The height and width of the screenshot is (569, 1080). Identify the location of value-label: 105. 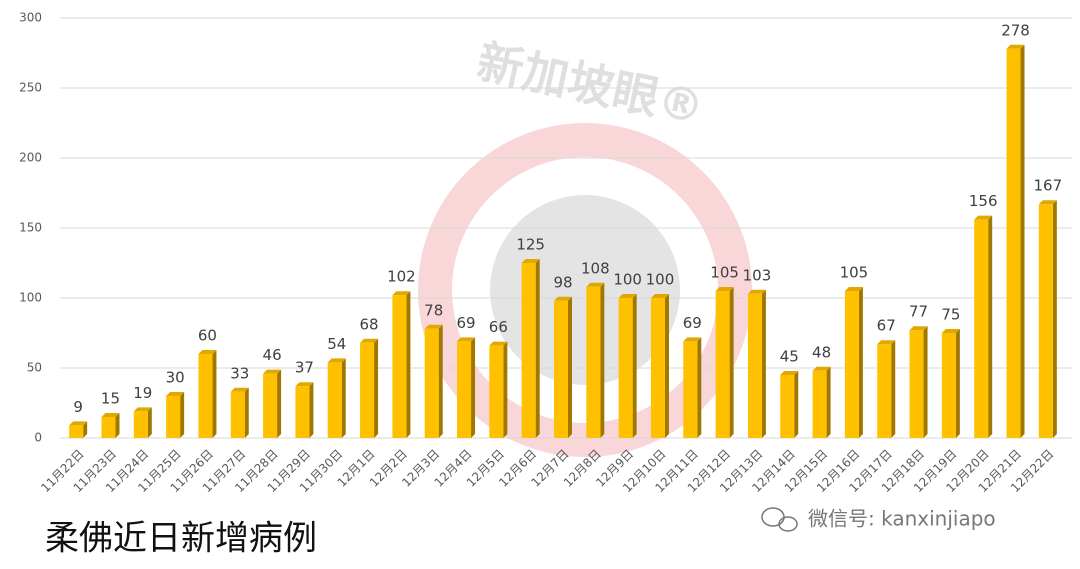
(854, 273).